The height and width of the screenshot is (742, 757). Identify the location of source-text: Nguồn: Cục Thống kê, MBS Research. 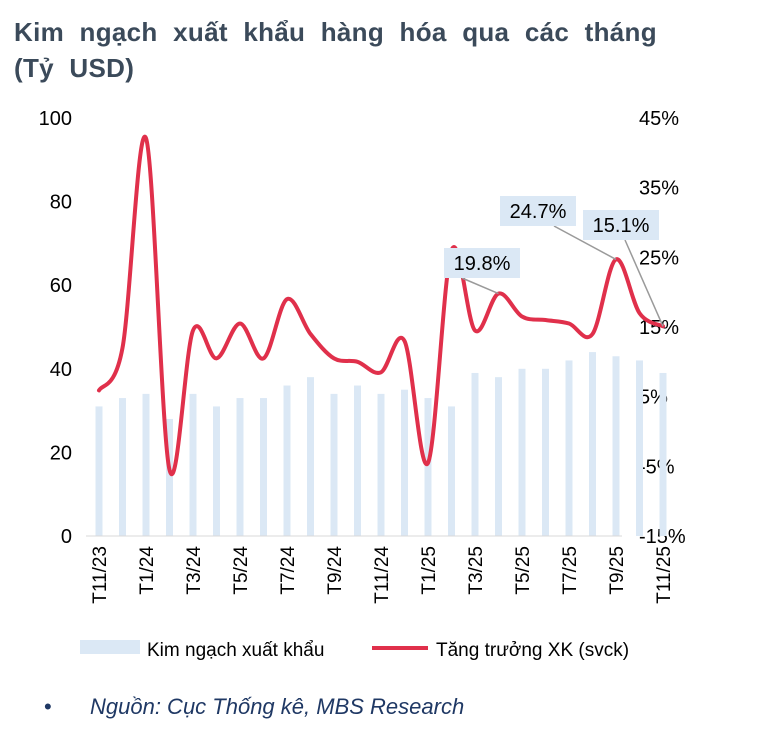
(277, 706).